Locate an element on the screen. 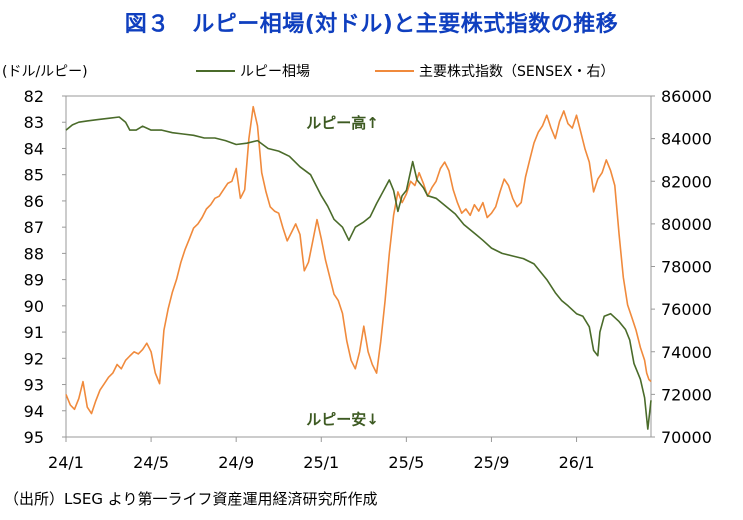 Image resolution: width=743 pixels, height=520 pixels. x-tick-label: 25/9 is located at coordinates (491, 462).